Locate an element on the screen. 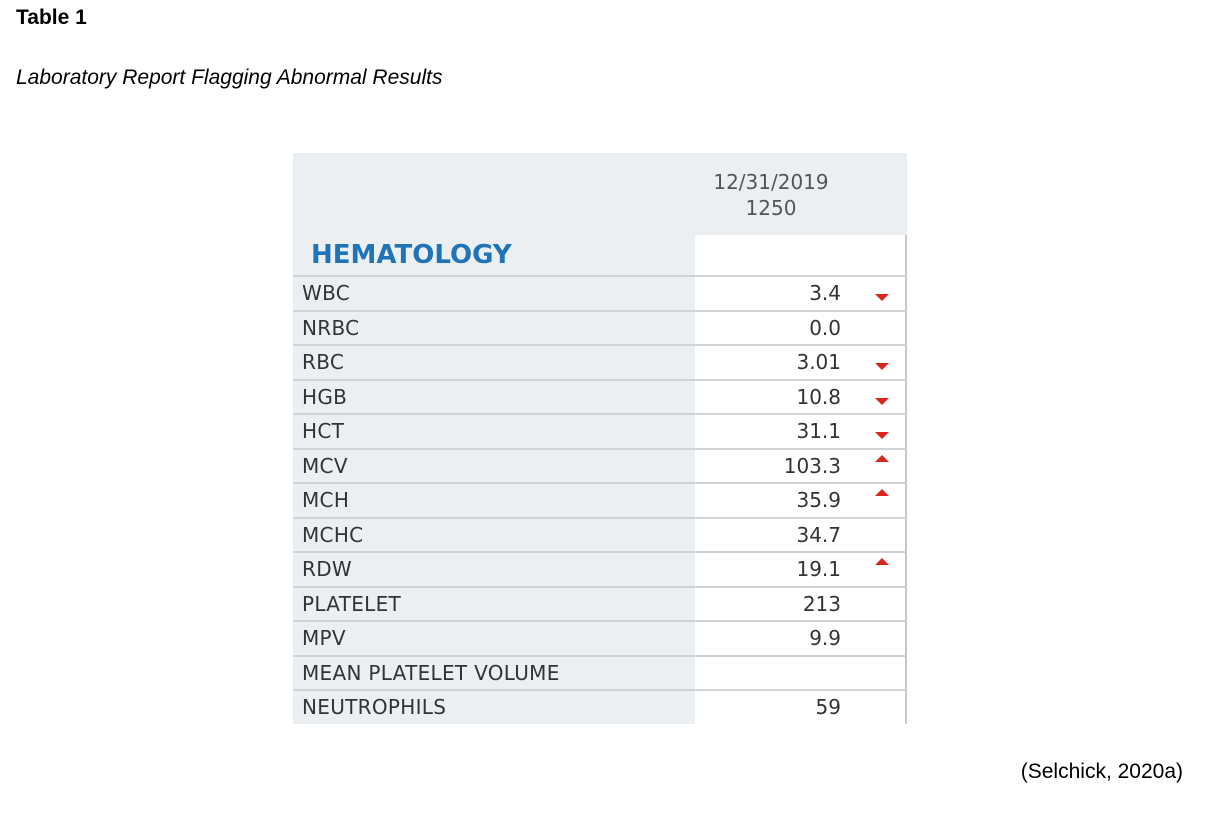  result-value: 35.9 is located at coordinates (818, 500).